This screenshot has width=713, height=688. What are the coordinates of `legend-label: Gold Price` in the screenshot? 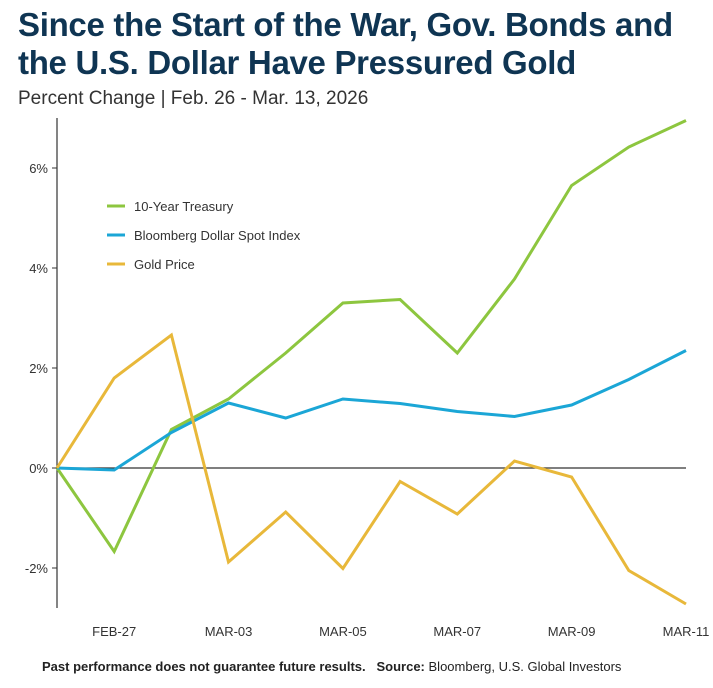 It's located at (164, 264).